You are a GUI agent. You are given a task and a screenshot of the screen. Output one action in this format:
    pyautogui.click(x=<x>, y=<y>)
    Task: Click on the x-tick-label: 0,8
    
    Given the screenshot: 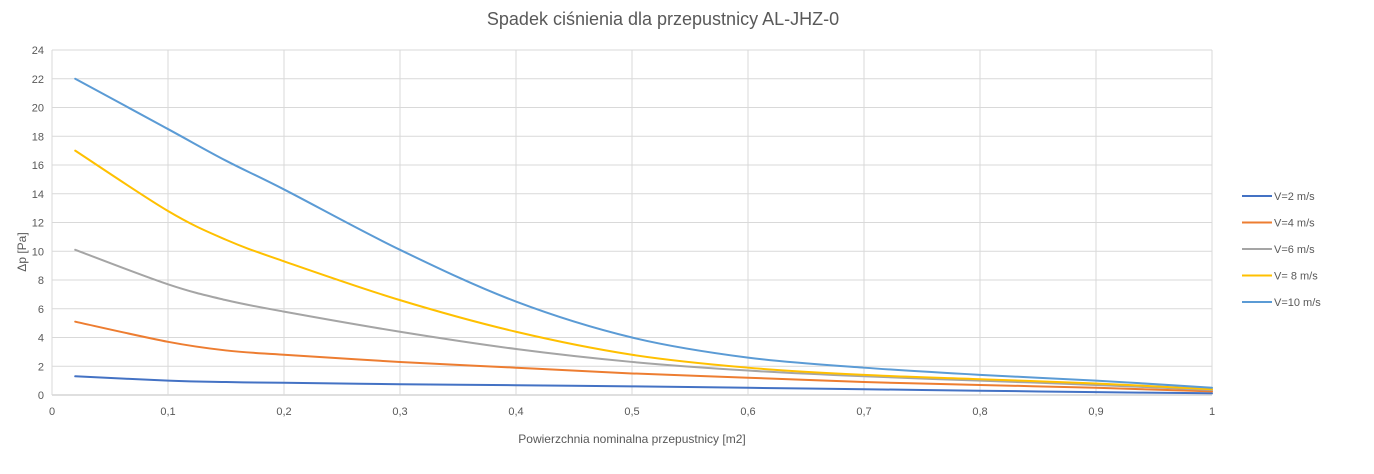 What is the action you would take?
    pyautogui.click(x=979, y=412)
    